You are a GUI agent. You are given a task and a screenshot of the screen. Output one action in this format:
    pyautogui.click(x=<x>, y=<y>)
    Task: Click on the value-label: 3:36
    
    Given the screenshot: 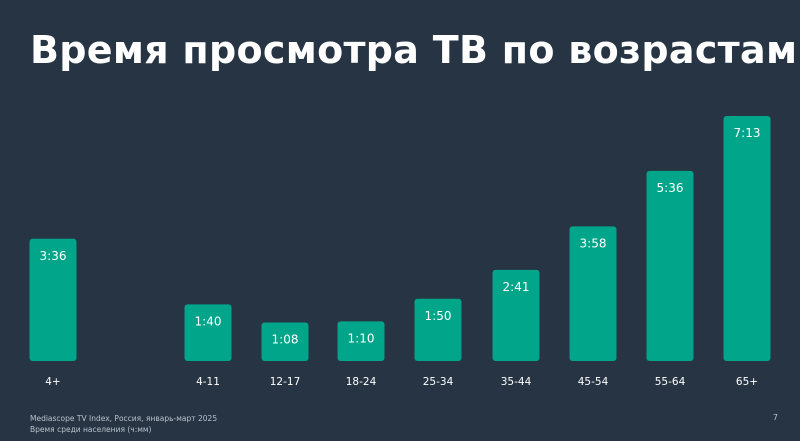 What is the action you would take?
    pyautogui.click(x=53, y=256)
    